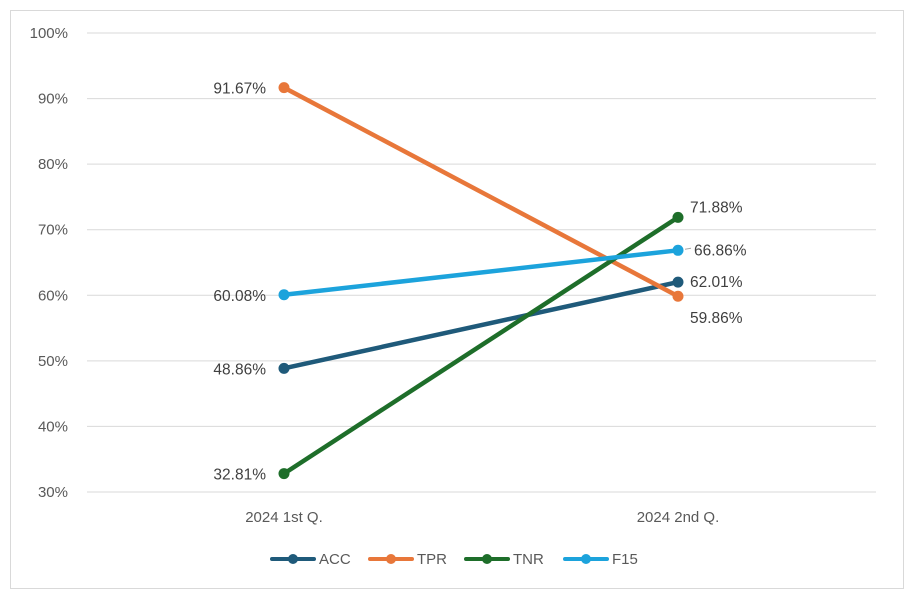  Describe the element at coordinates (600, 559) in the screenshot. I see `legend-item-f15: F15` at that location.